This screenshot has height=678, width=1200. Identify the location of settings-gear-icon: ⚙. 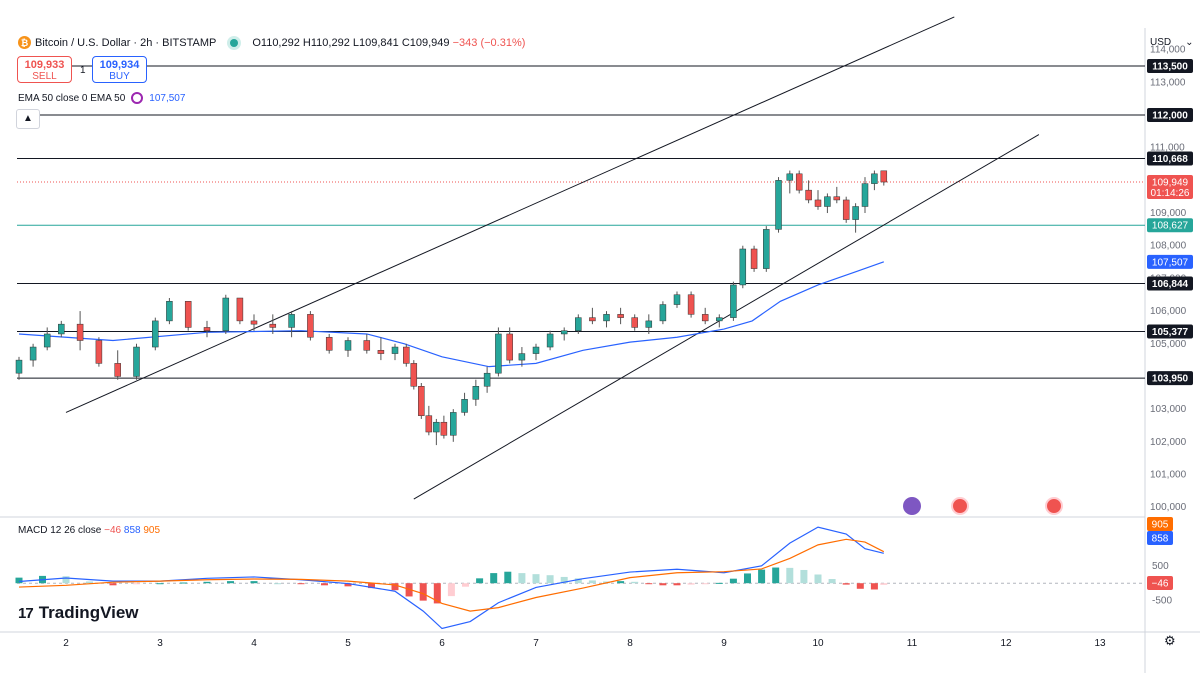
(1170, 640).